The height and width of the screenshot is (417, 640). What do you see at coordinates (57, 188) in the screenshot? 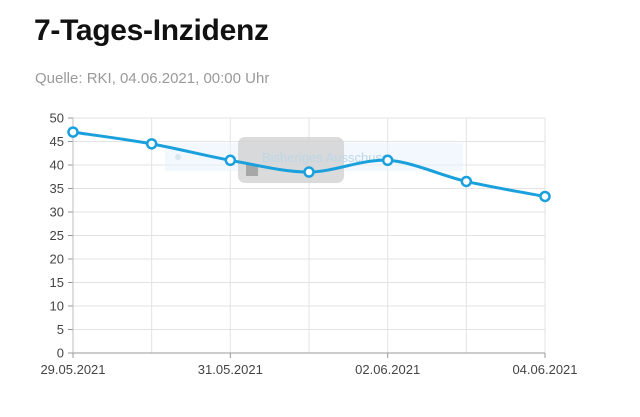
I see `y-tick-label: 35` at bounding box center [57, 188].